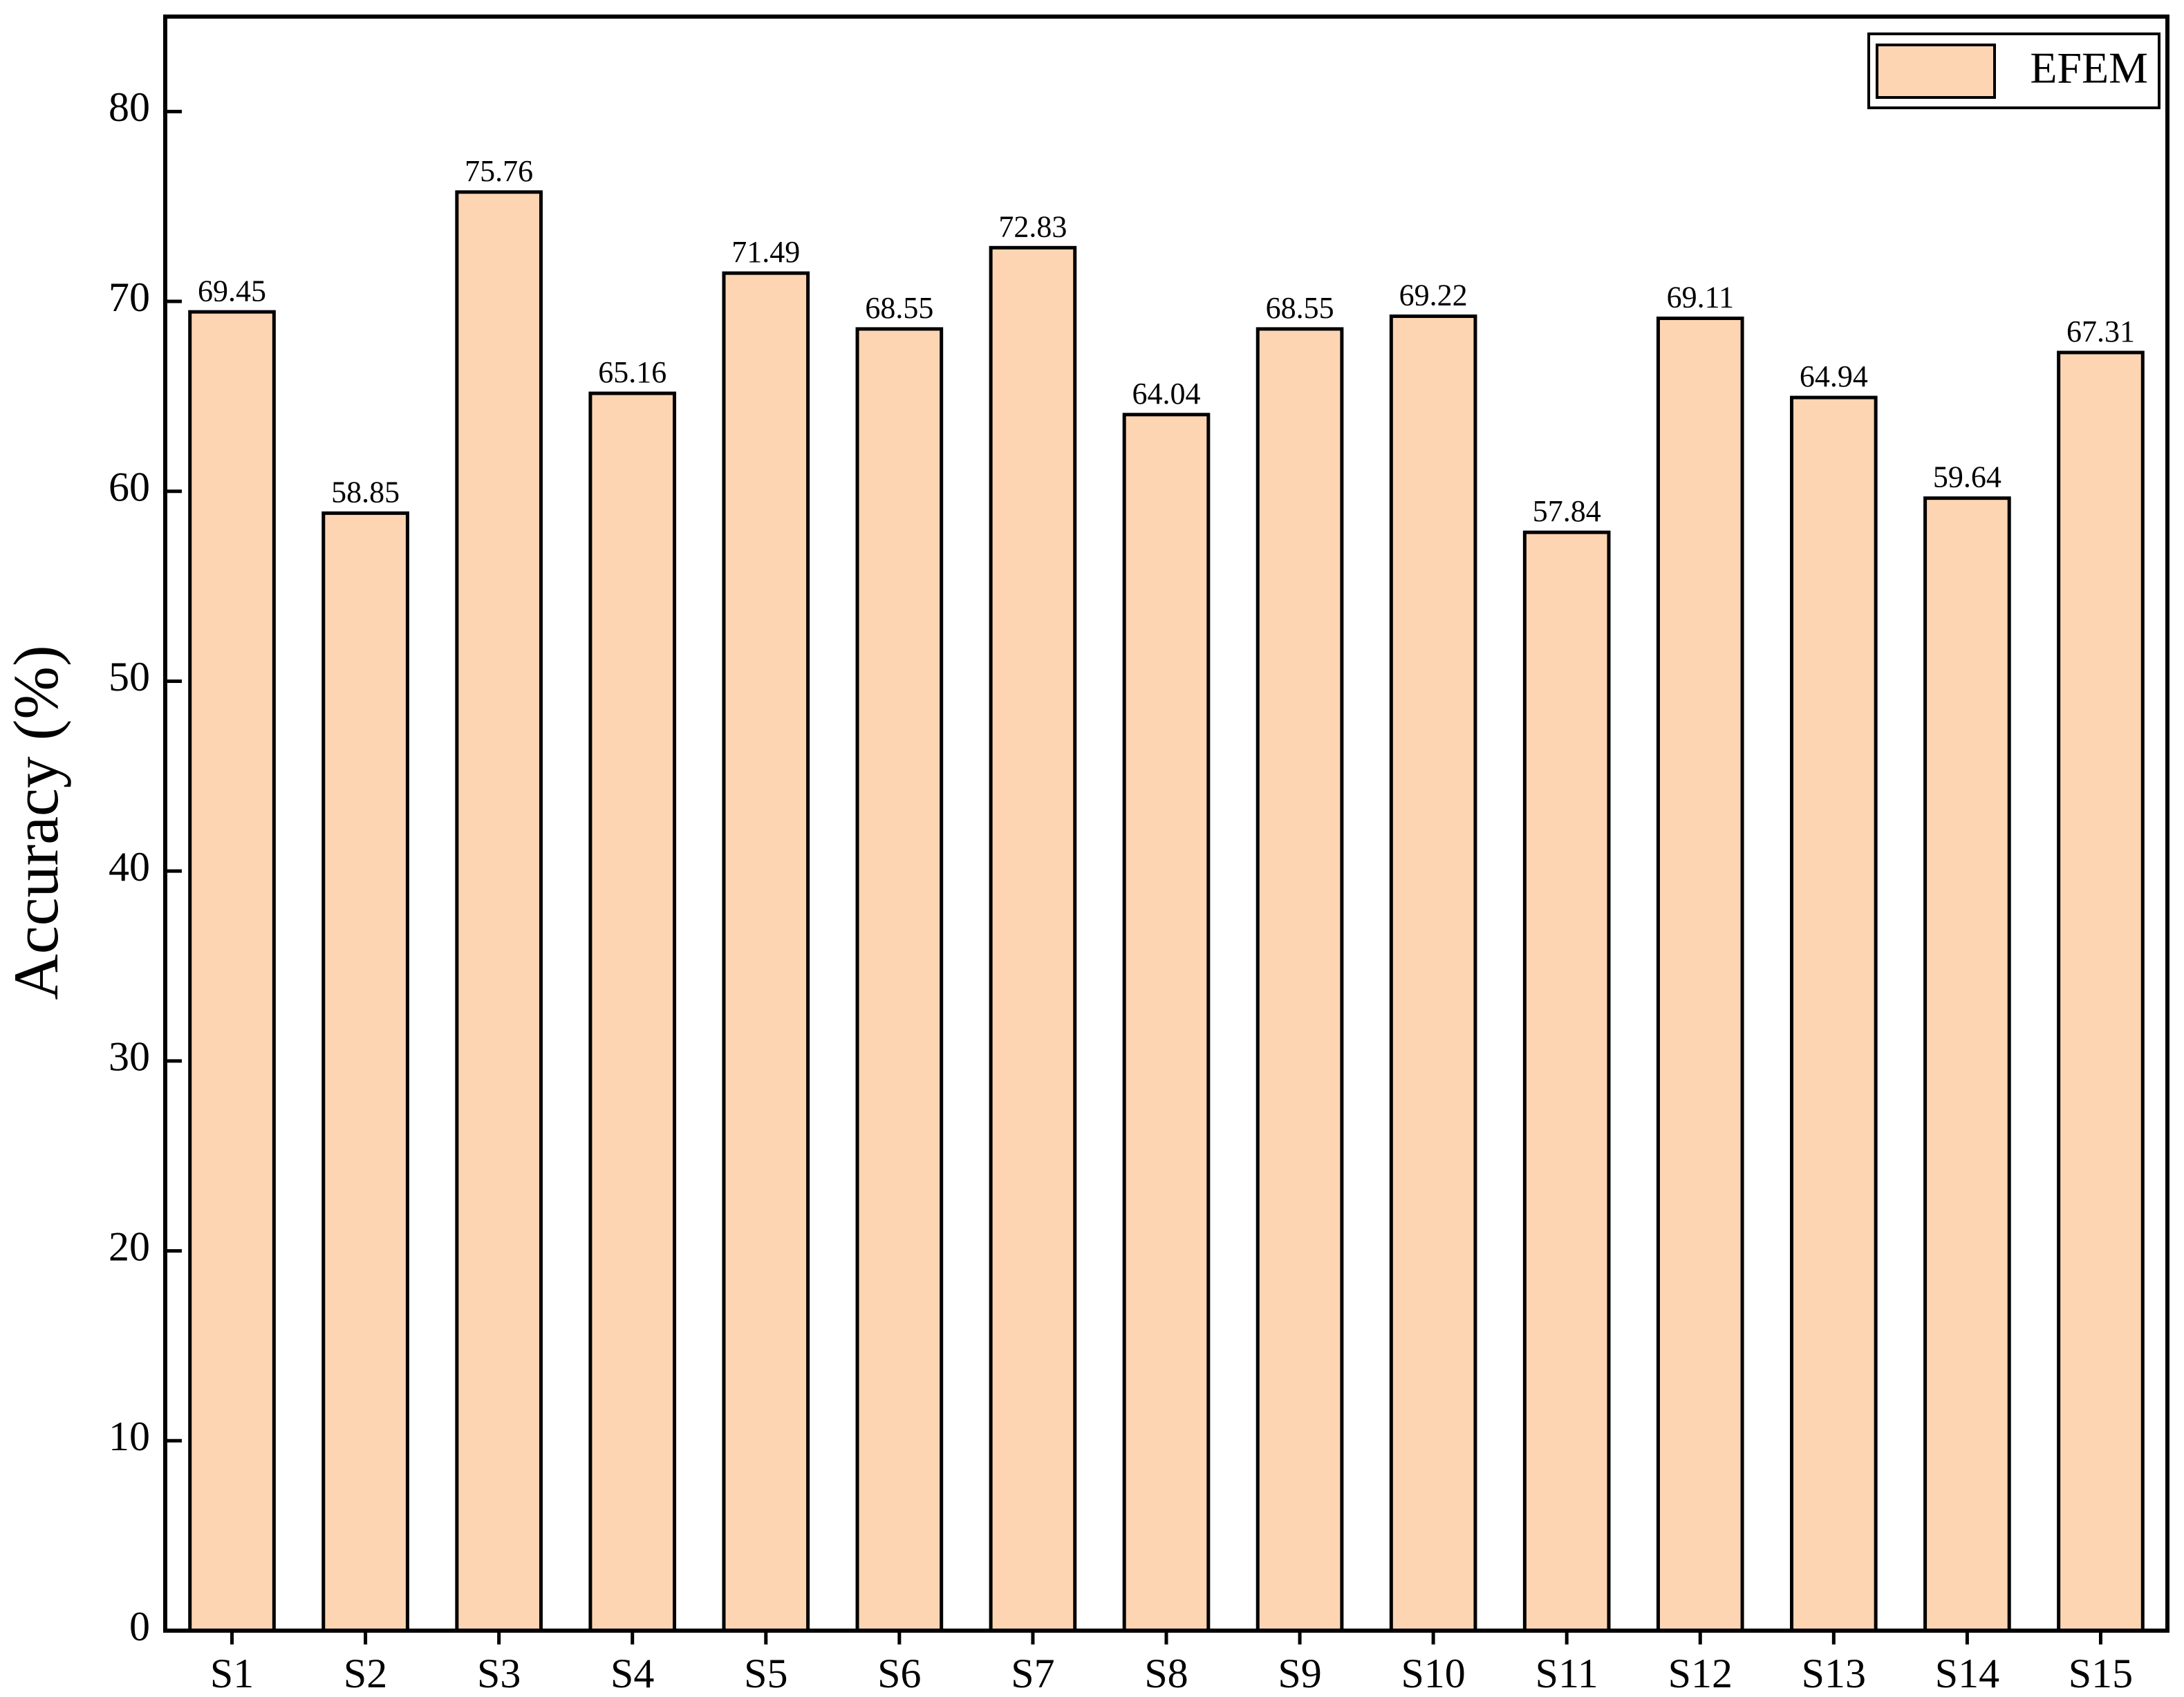  I want to click on value-label: 64.04, so click(1166, 394).